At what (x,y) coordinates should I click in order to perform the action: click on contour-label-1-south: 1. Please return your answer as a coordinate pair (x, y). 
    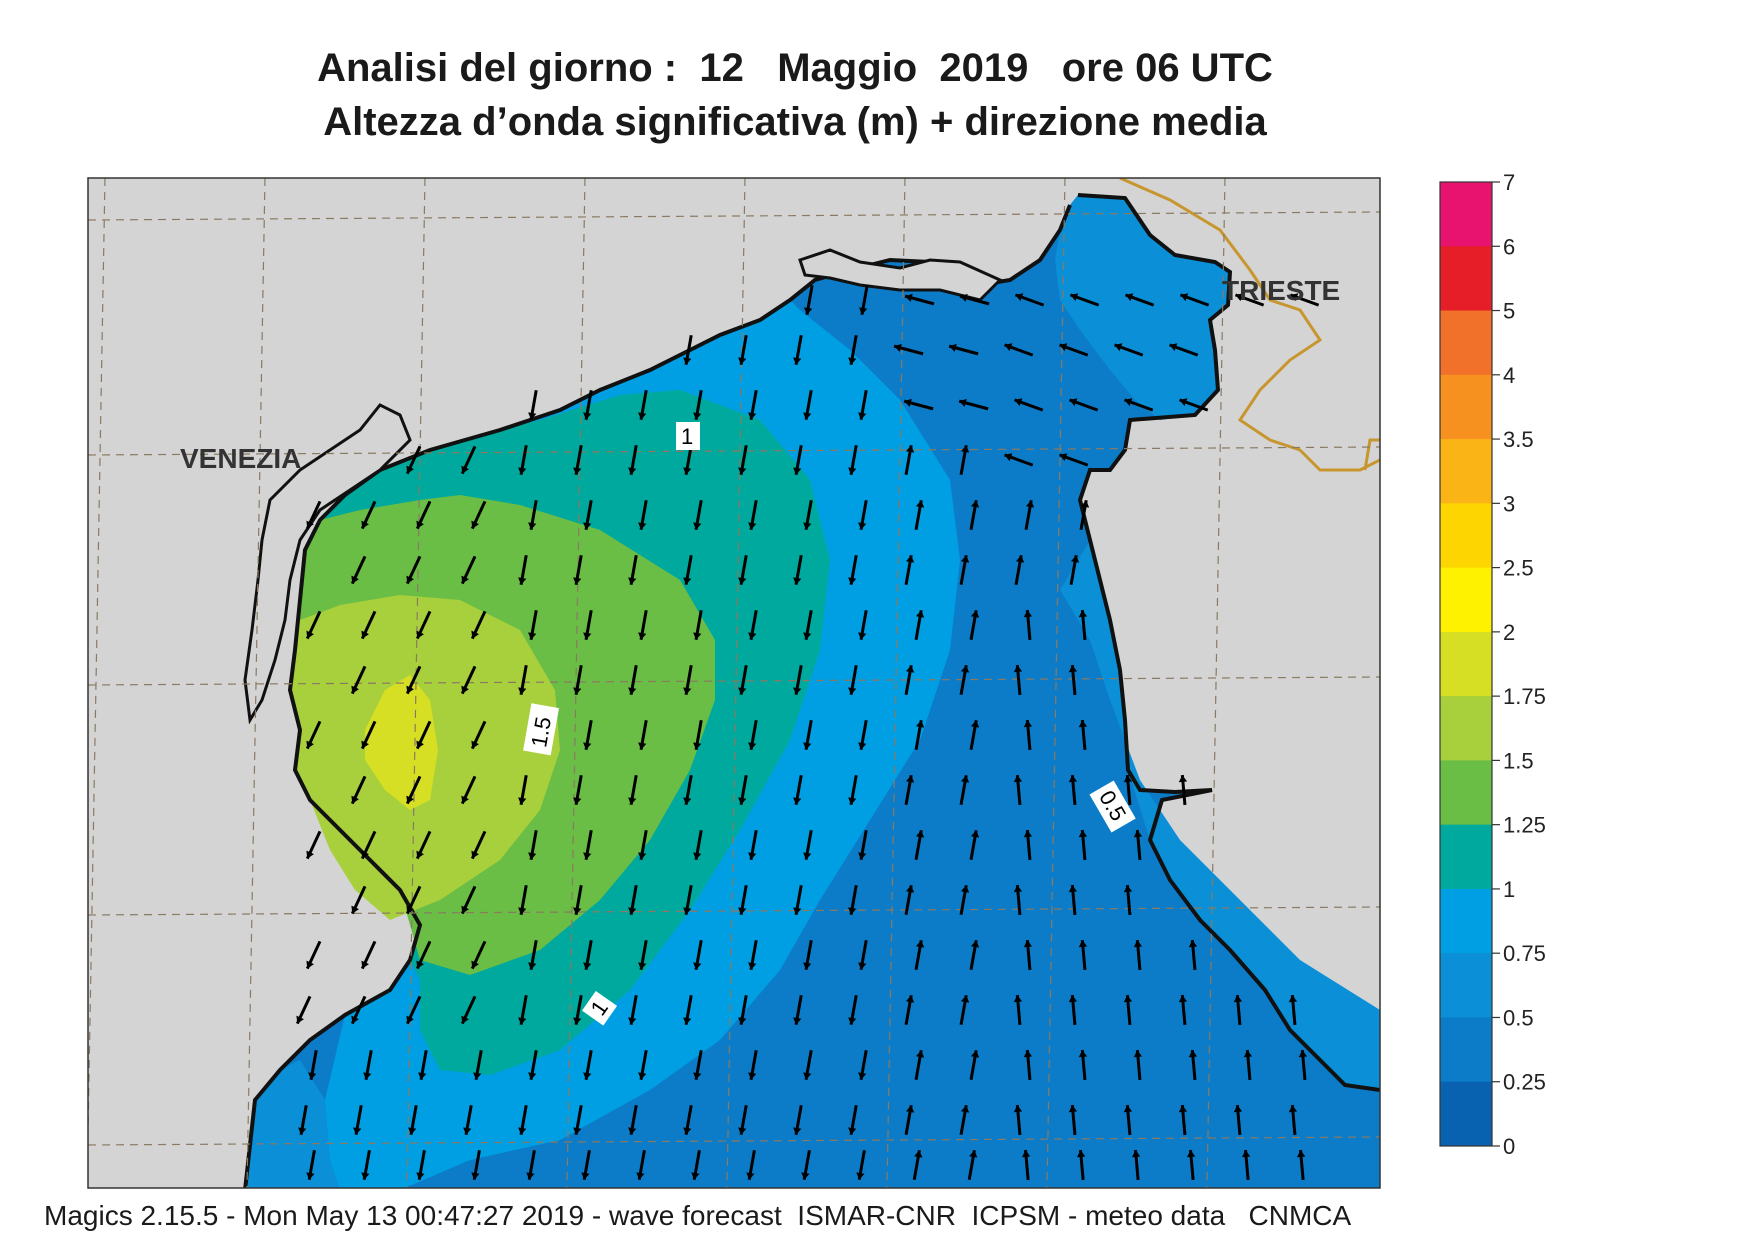
    Looking at the image, I should click on (600, 1008).